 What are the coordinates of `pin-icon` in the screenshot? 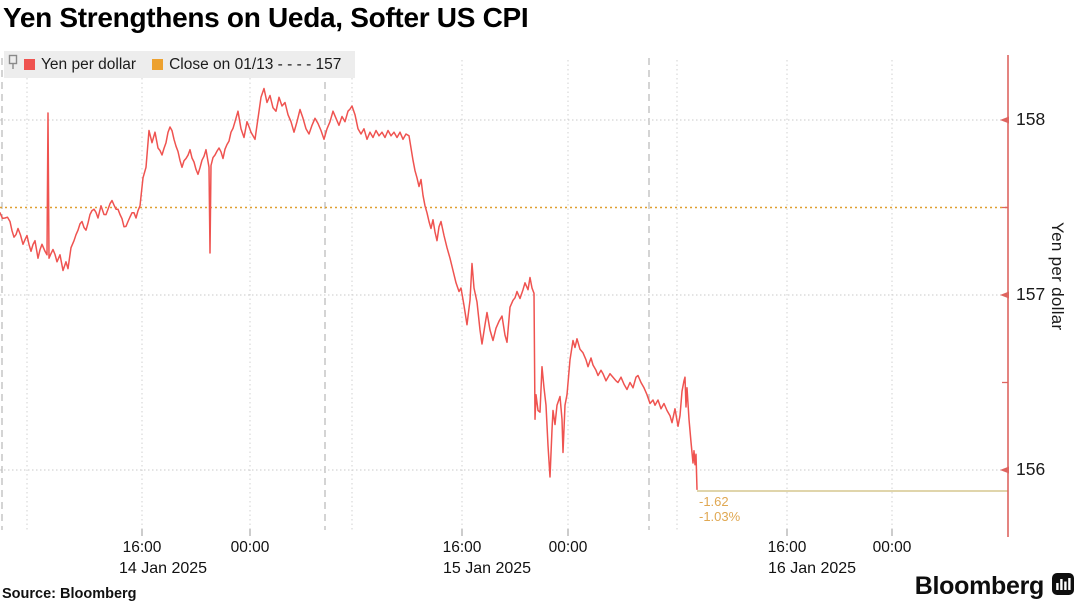 It's located at (13, 64).